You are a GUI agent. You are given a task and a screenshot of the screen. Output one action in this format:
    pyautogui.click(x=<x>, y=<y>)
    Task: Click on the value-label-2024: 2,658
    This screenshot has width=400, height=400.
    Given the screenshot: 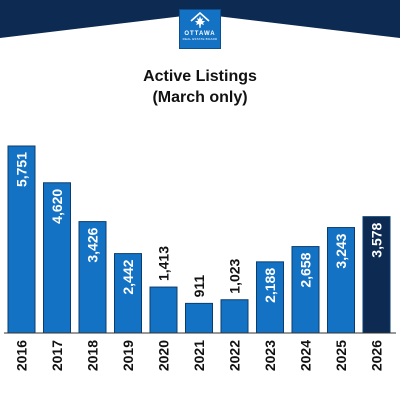 What is the action you would take?
    pyautogui.click(x=306, y=269)
    